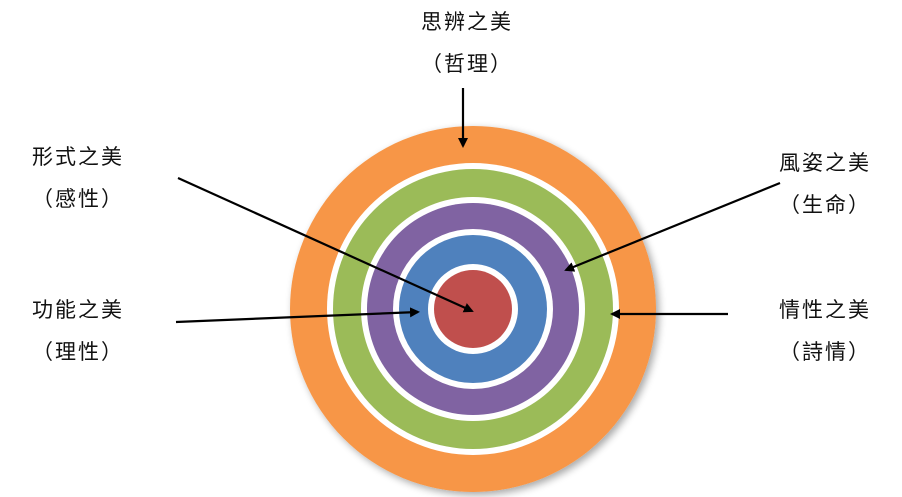 This screenshot has width=902, height=497. What do you see at coordinates (78, 352) in the screenshot?
I see `label-left-lower-sub: （理性）` at bounding box center [78, 352].